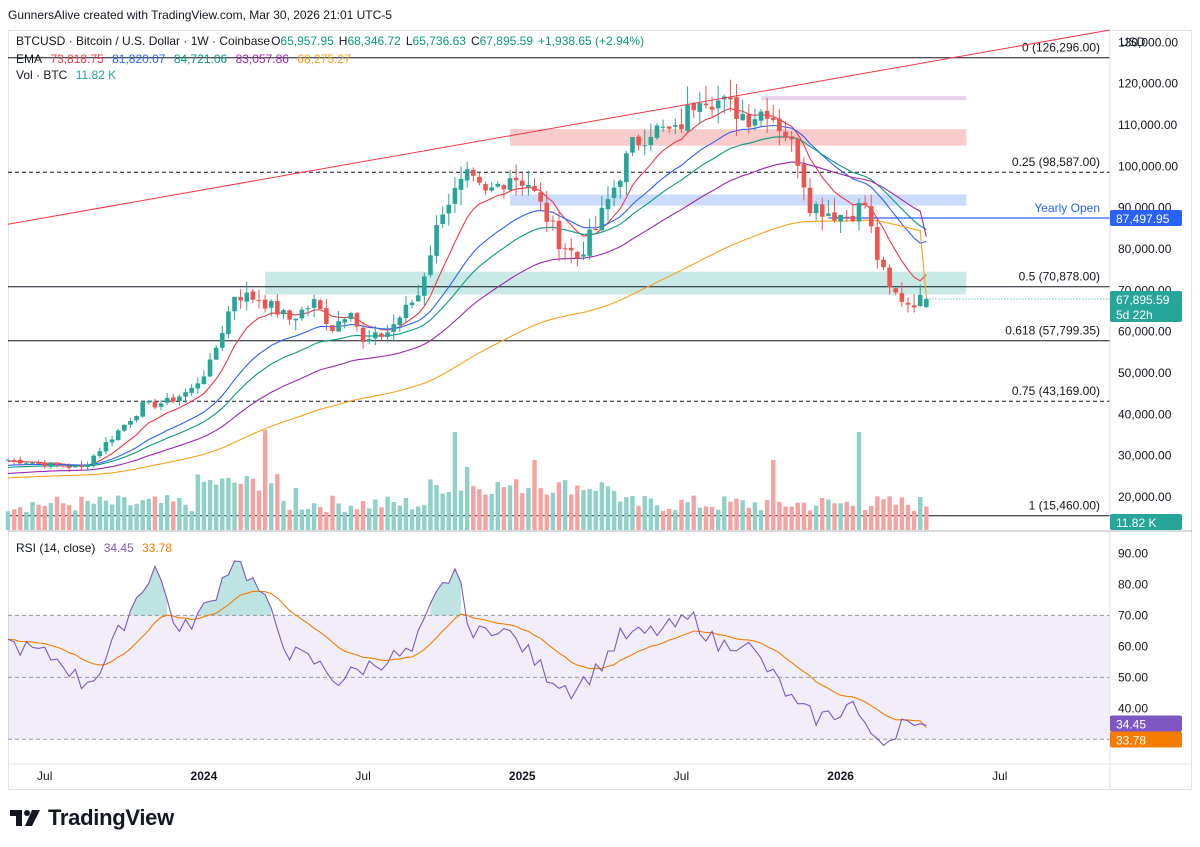 The image size is (1200, 847). I want to click on yearly-open-tag-box, so click(1146, 218).